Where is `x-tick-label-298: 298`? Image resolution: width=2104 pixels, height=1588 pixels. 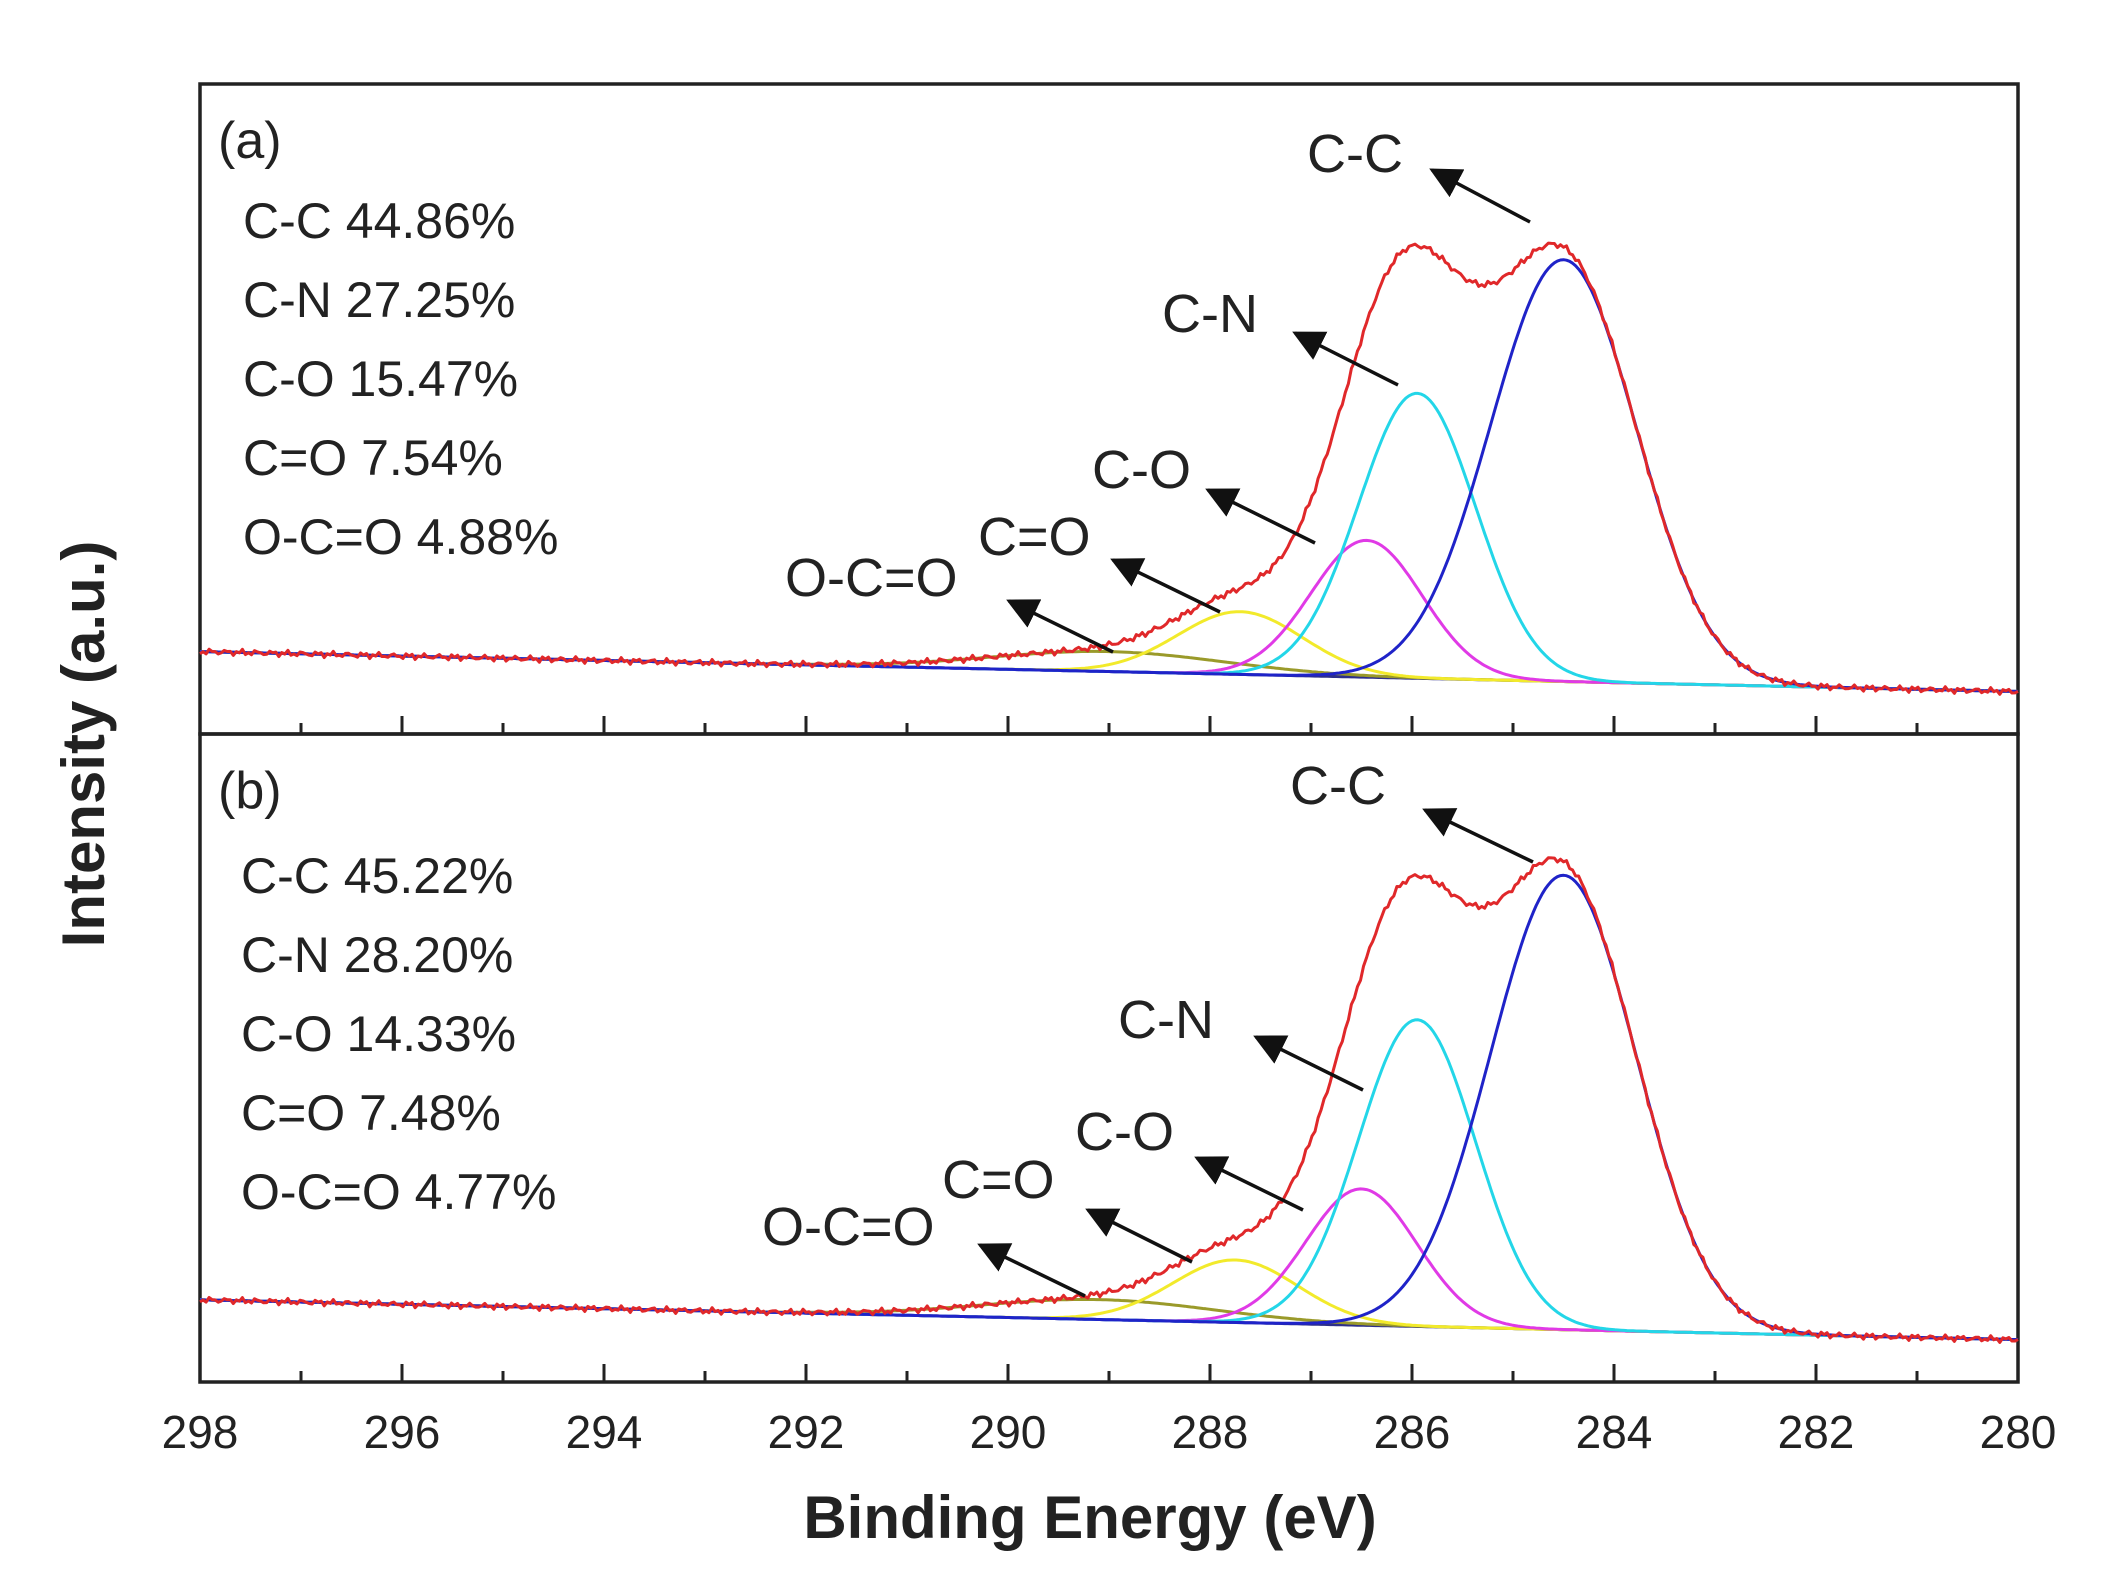 x-tick-label-298: 298 is located at coordinates (200, 1432).